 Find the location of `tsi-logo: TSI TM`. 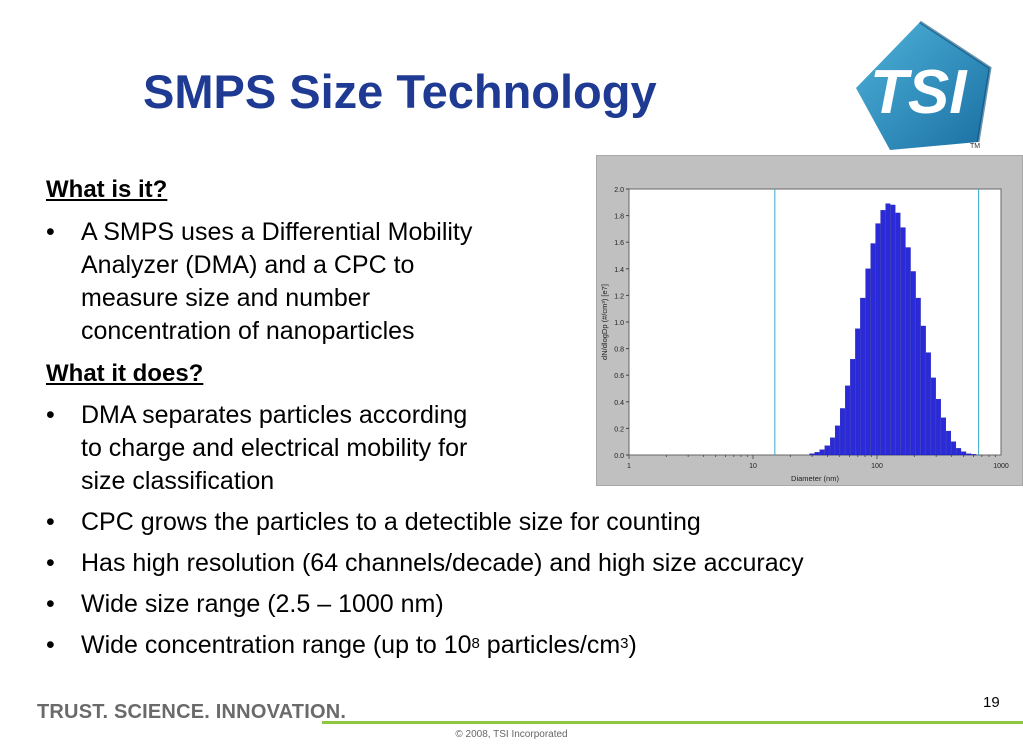

tsi-logo: TSI TM is located at coordinates (924, 85).